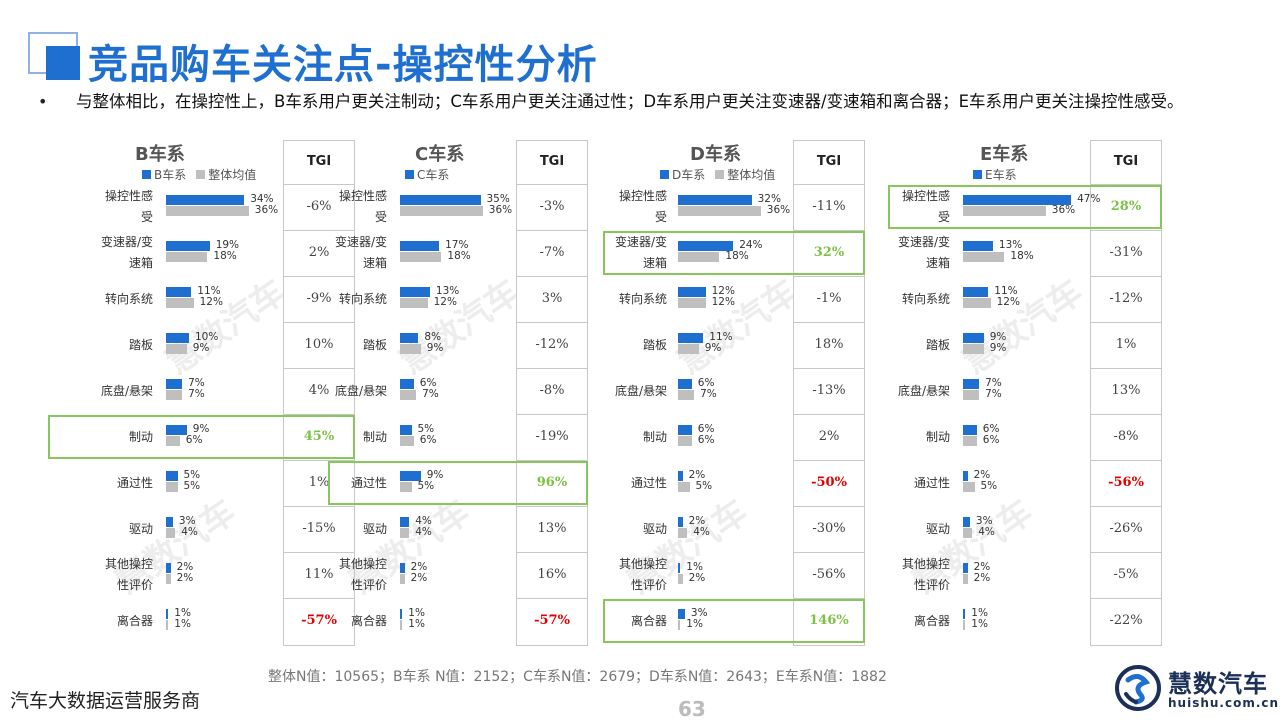  I want to click on tgi-value: 11%, so click(319, 574).